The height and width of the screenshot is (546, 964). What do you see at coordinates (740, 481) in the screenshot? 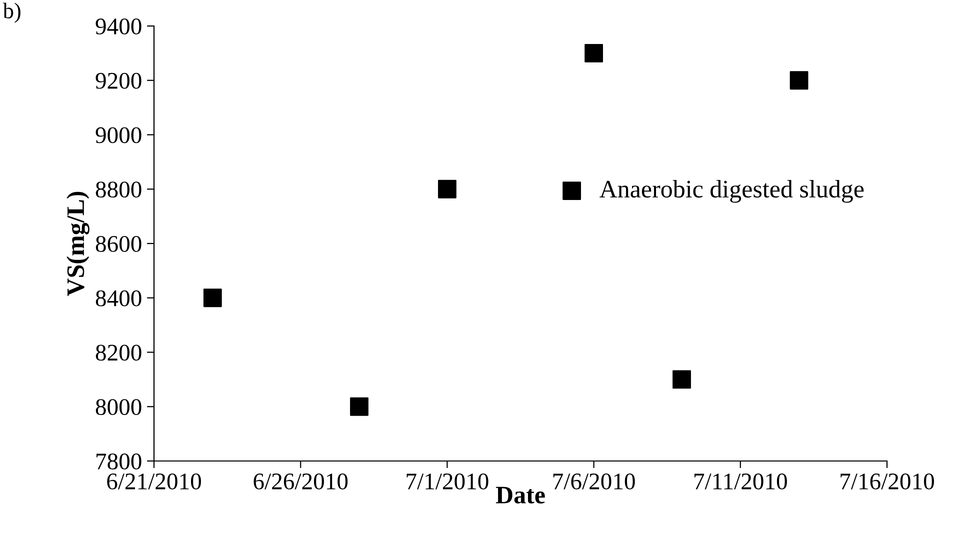
I see `x-tick-label: 7/11/2010` at bounding box center [740, 481].